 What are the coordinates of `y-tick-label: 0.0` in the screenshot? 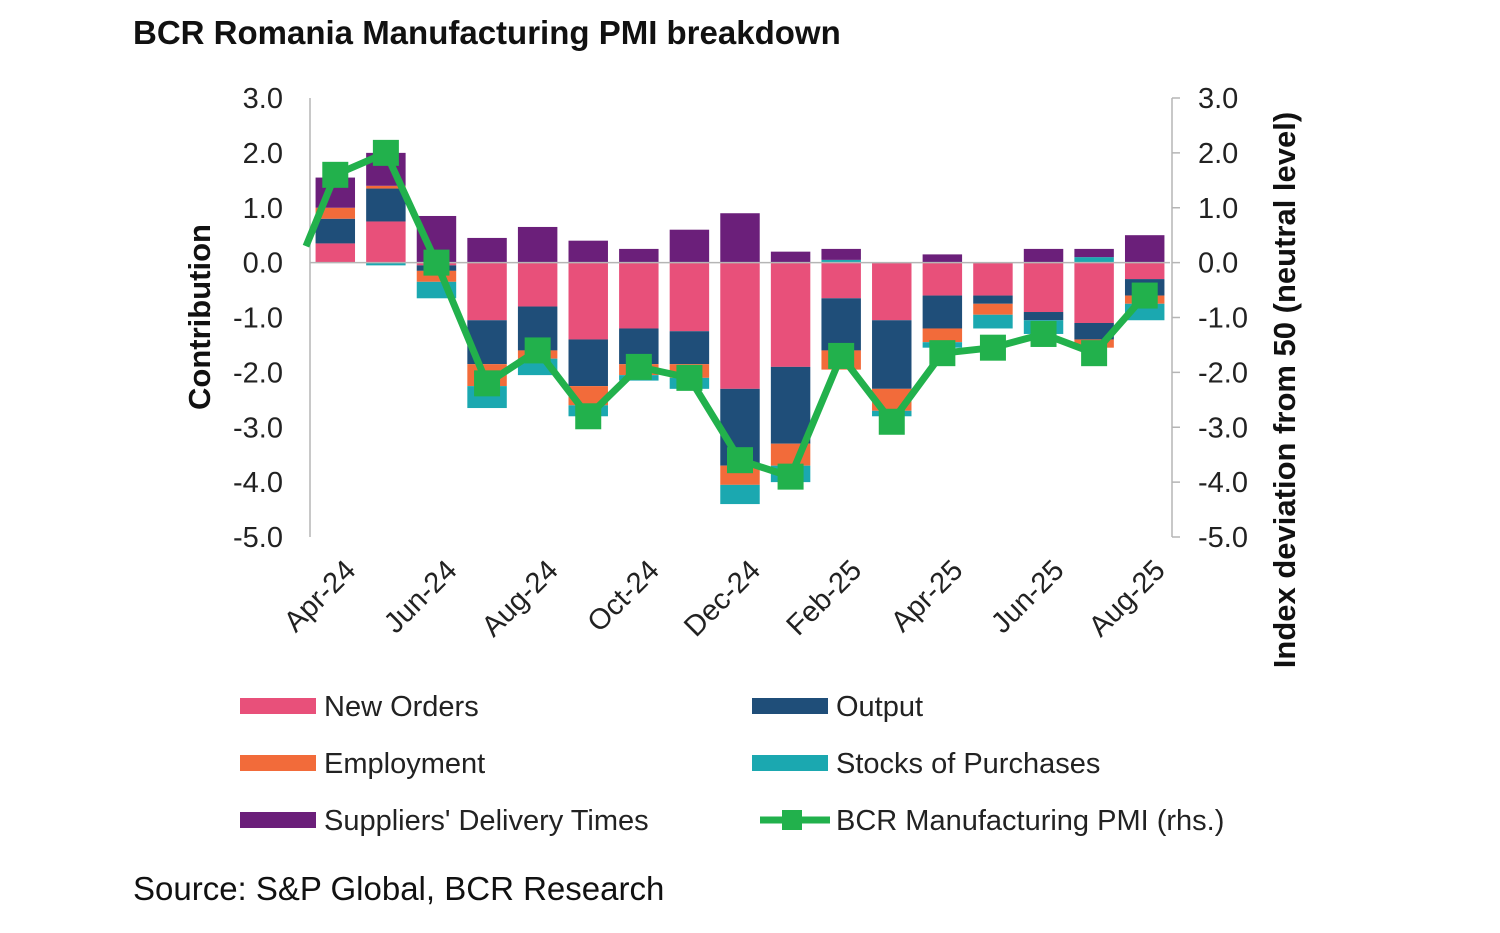 It's located at (263, 264).